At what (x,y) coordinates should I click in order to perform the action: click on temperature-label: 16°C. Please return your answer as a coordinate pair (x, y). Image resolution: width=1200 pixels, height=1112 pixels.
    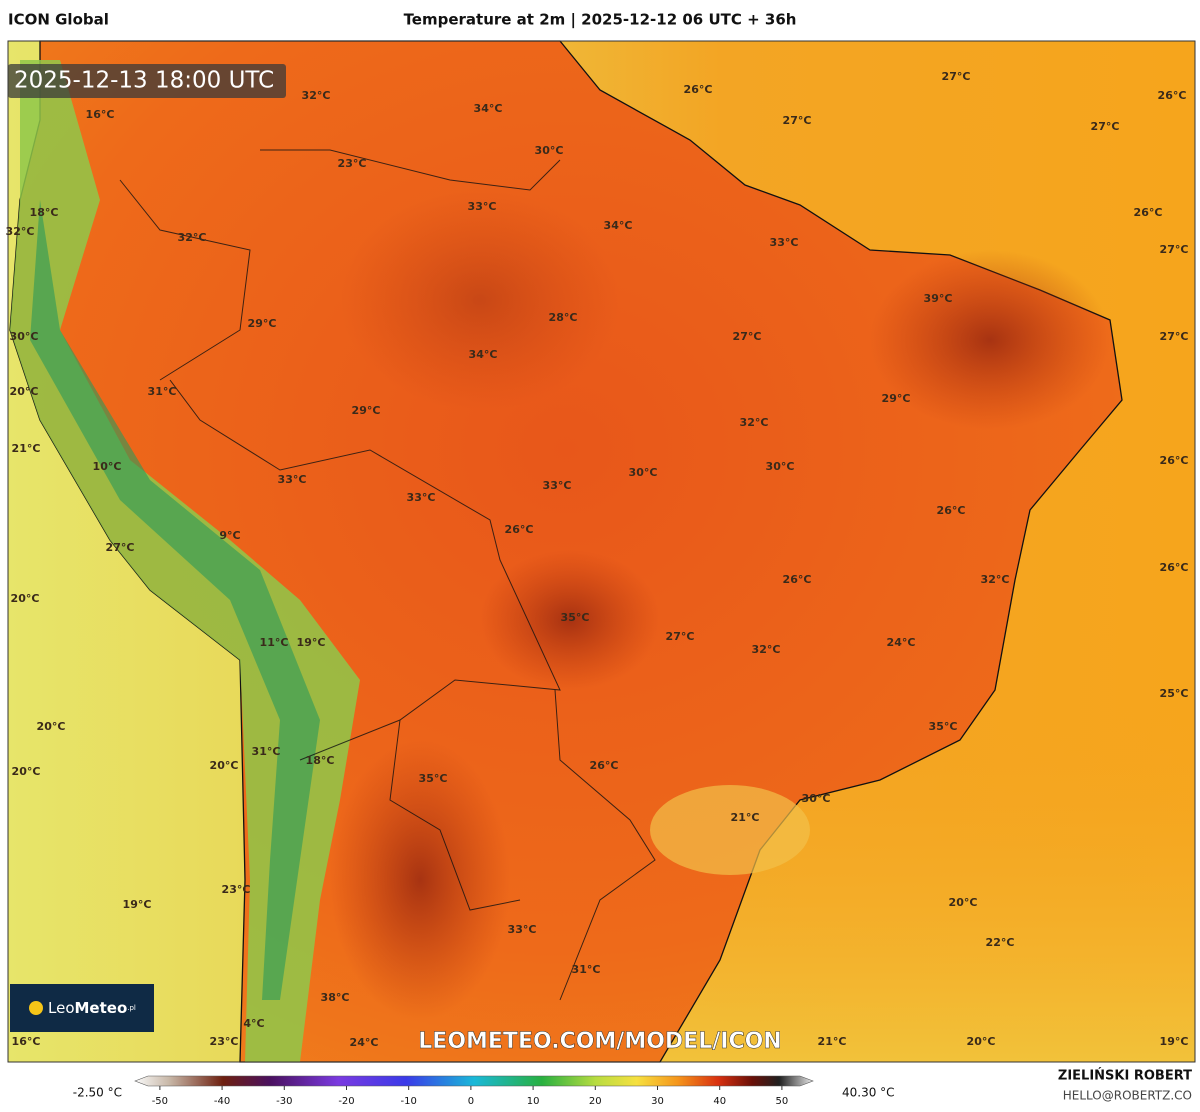
    Looking at the image, I should click on (26, 1041).